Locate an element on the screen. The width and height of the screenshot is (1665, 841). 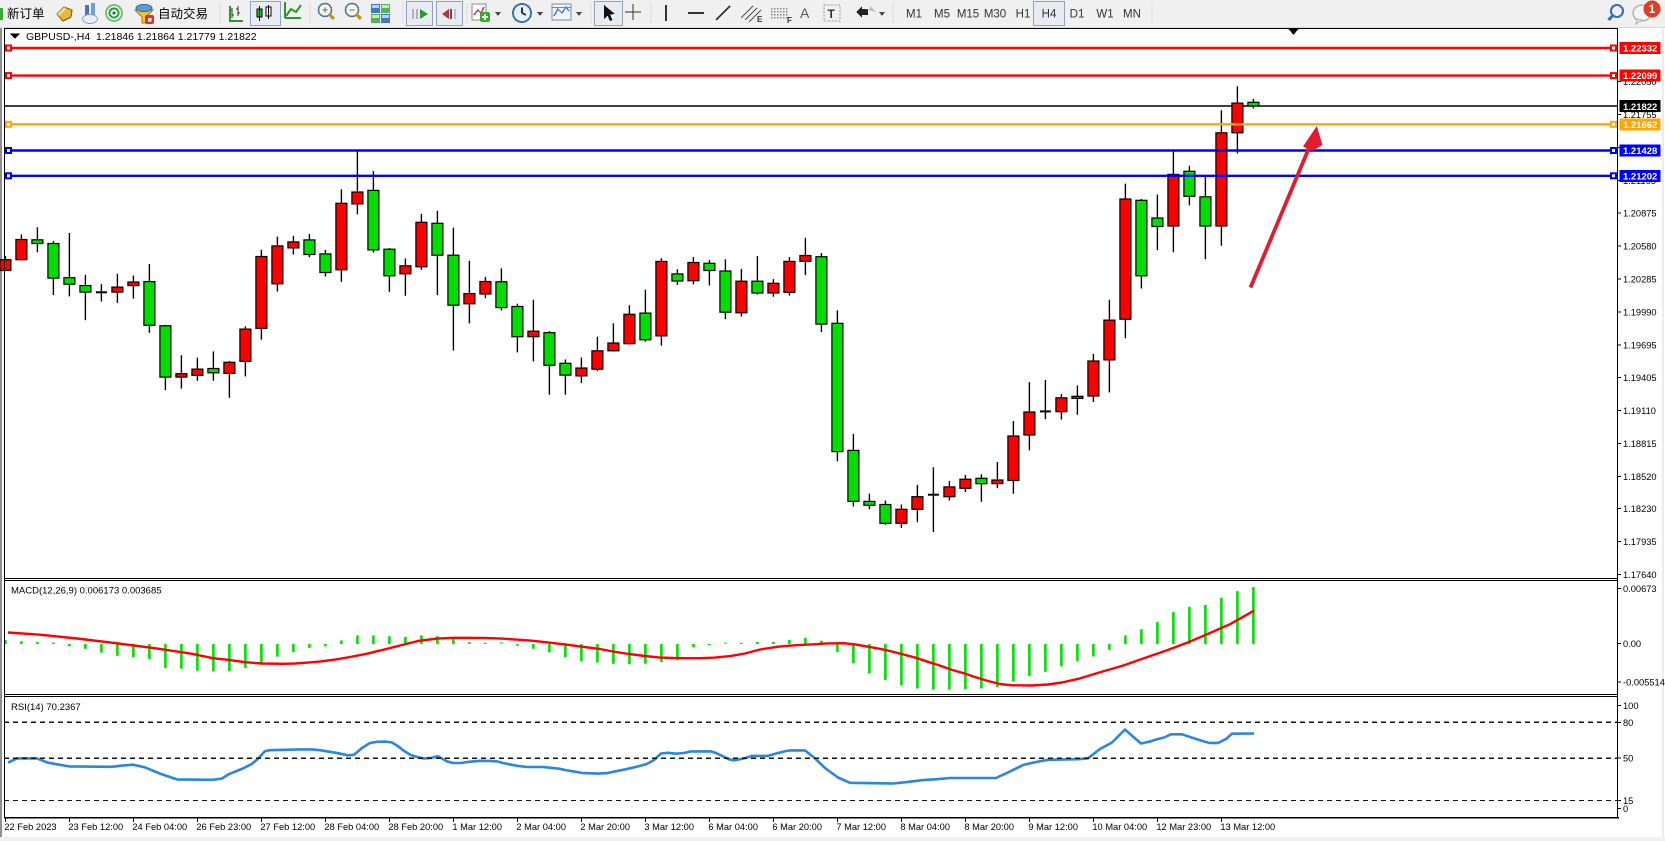
svg-text: 0 is located at coordinates (1625, 809).